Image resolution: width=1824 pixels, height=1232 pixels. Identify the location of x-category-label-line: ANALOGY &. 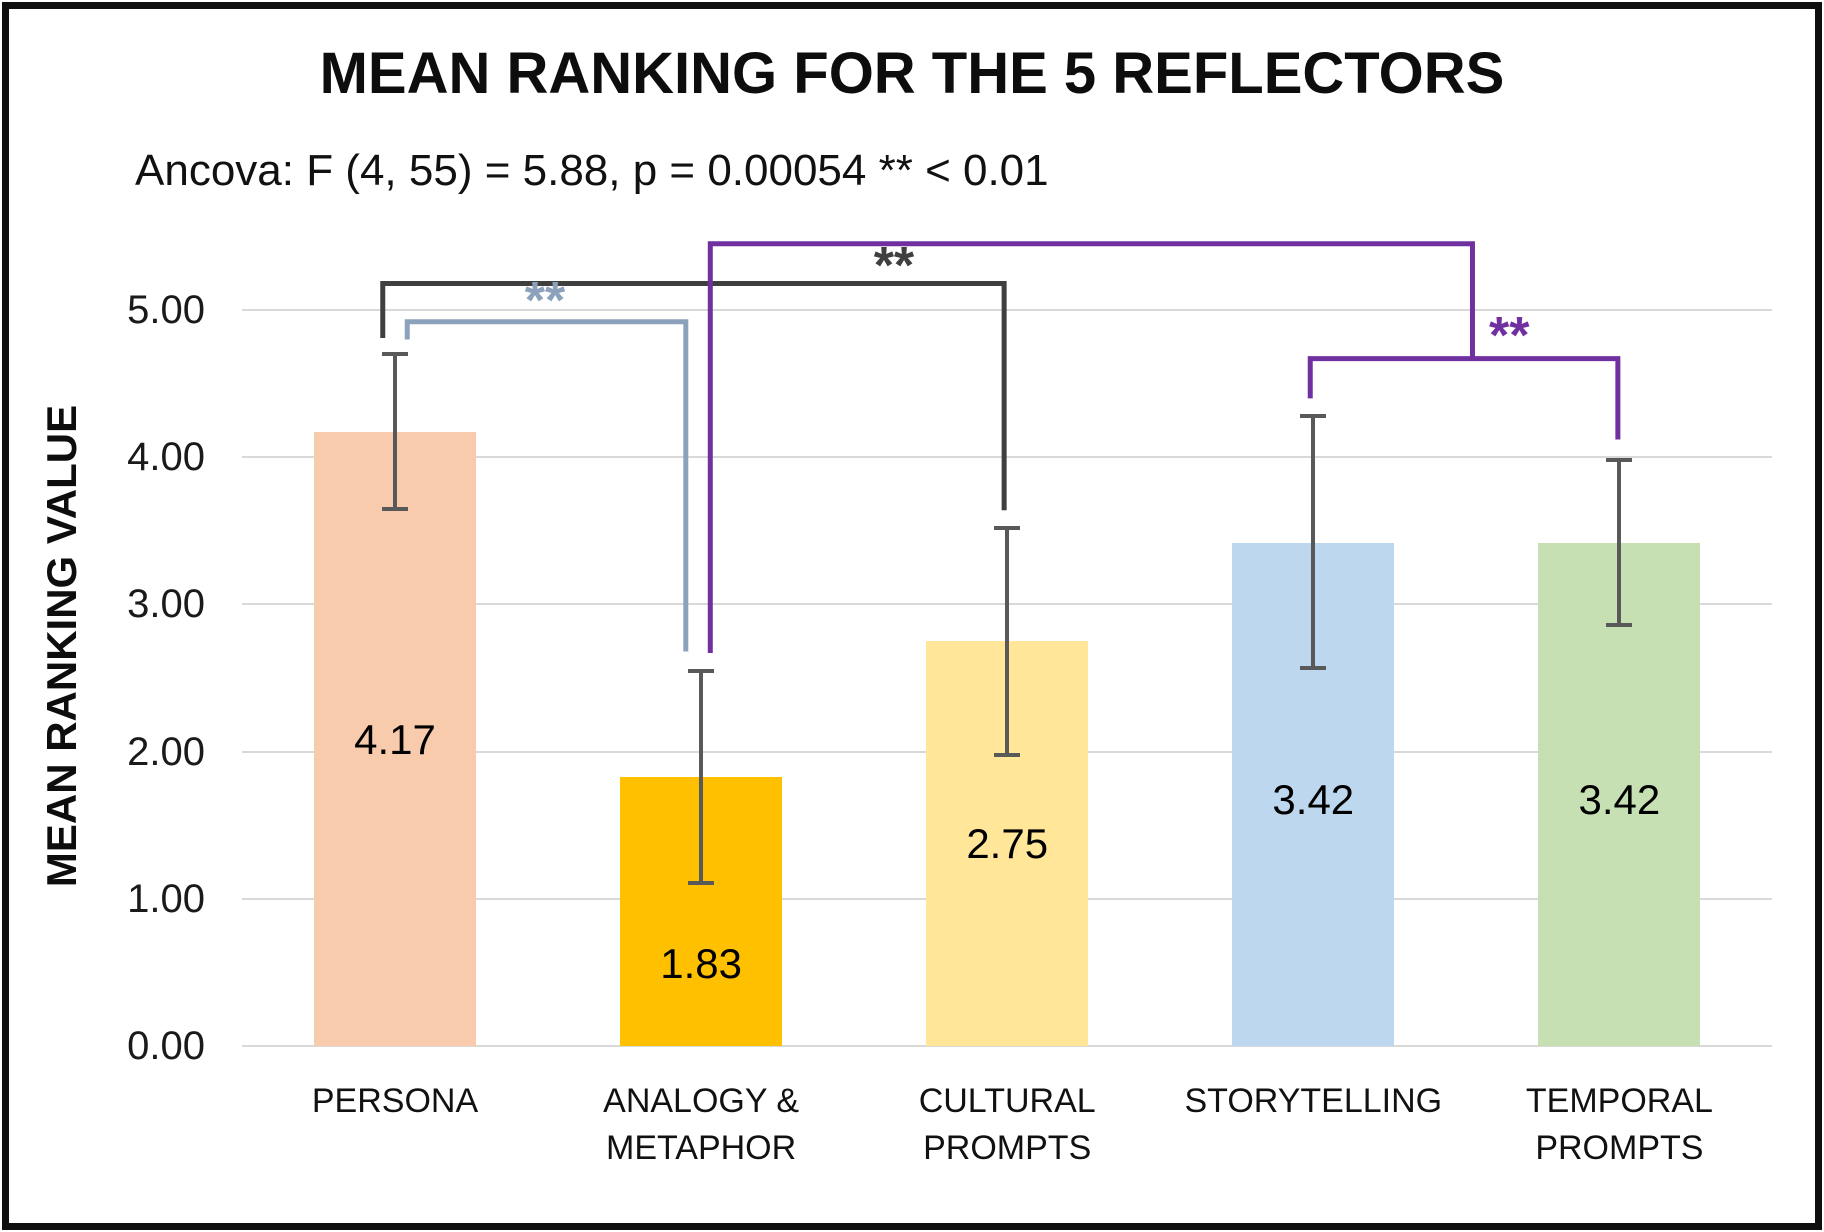
(701, 1101).